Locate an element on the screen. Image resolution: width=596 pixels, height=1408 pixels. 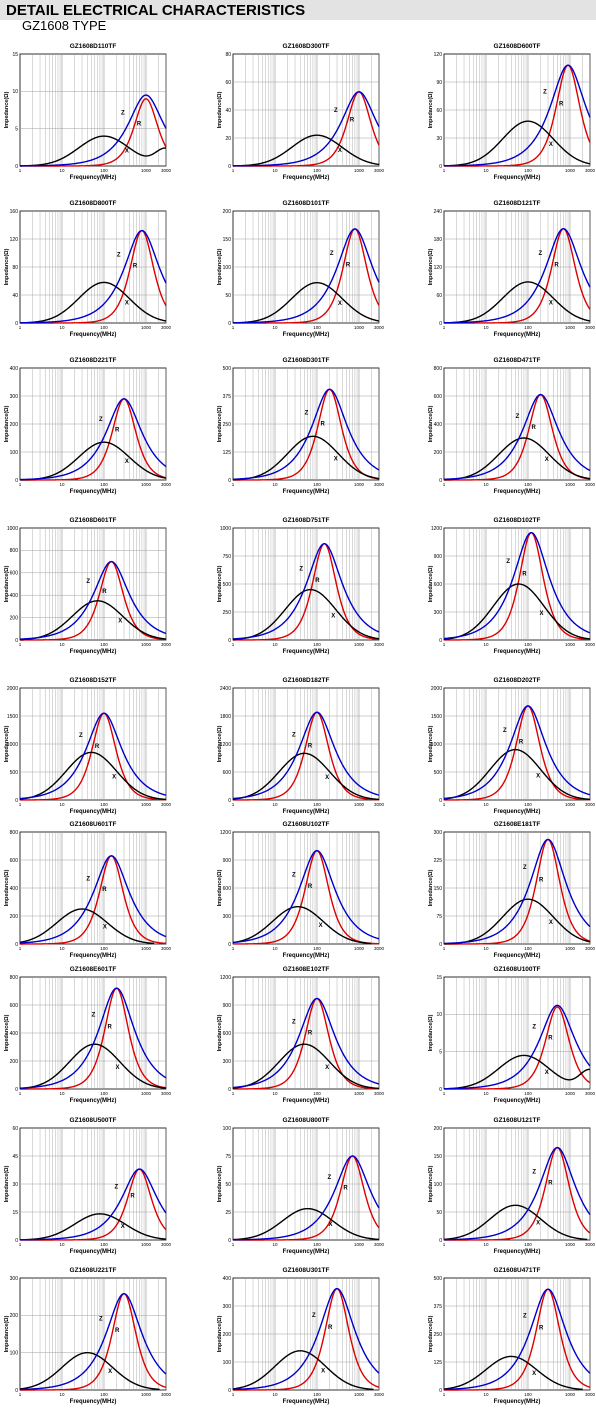
y-tick-label: 90 is located at coordinates (439, 83).